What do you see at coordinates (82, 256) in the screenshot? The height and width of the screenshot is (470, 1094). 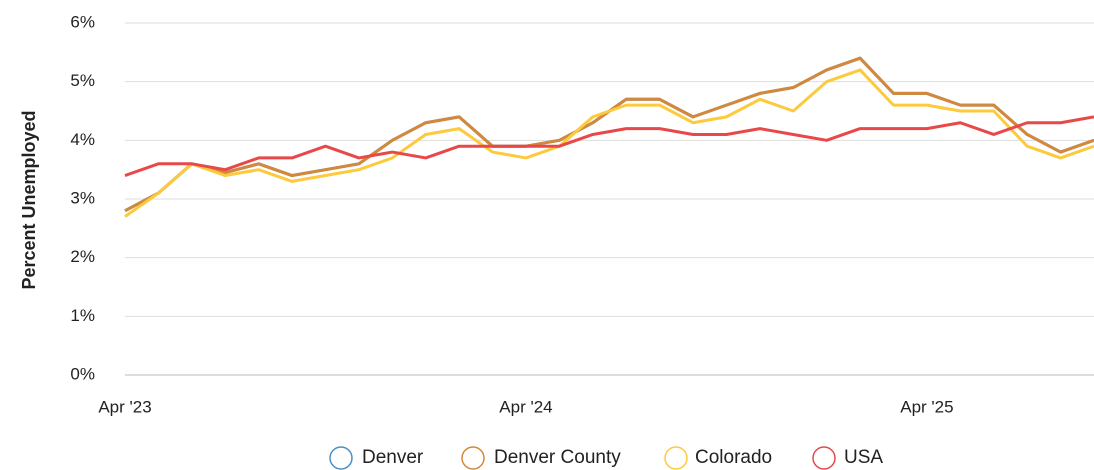 I see `y-tick-label: 2%` at bounding box center [82, 256].